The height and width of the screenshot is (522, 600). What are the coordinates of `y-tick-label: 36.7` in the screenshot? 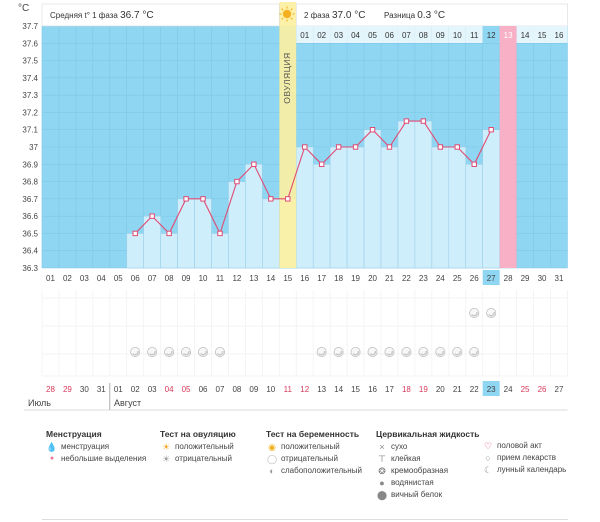 It's located at (30, 199).